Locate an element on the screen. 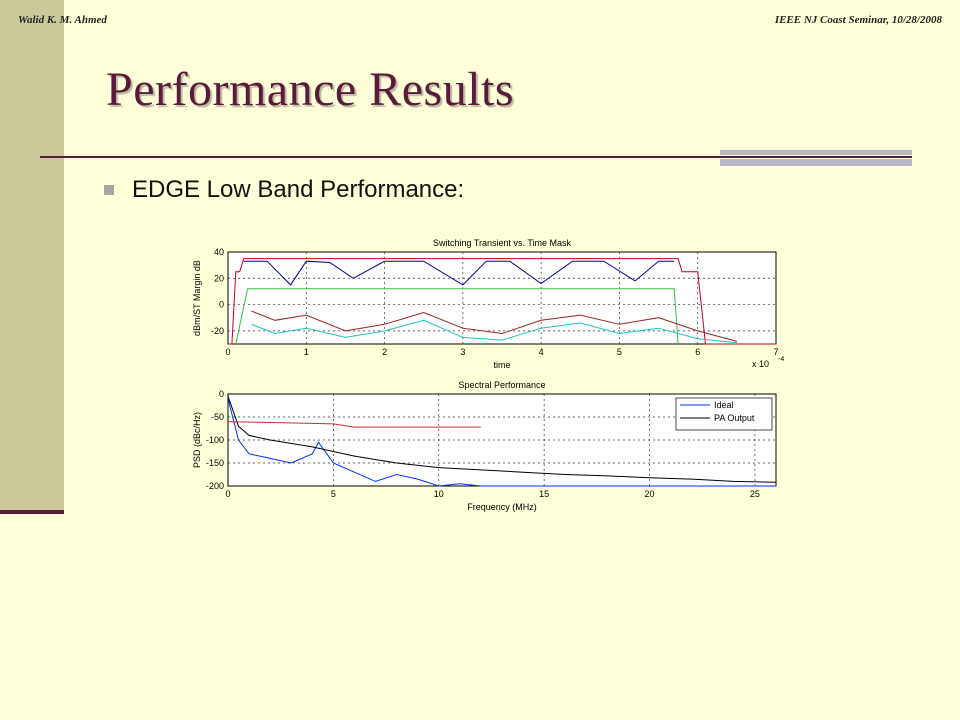  x-tick-label: 20 is located at coordinates (650, 494).